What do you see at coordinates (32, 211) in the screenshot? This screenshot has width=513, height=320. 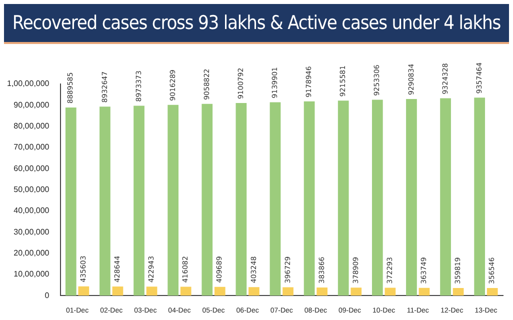 I see `y-tick-label: 40,00,000` at bounding box center [32, 211].